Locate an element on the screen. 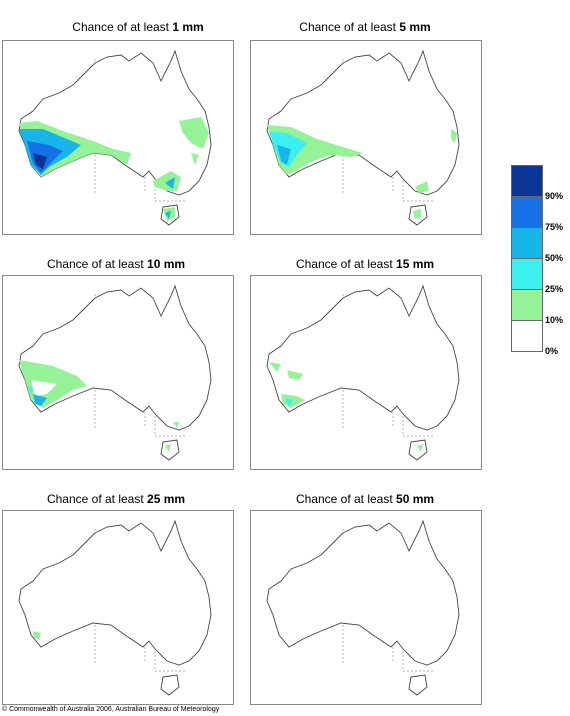  map-15mm is located at coordinates (366, 372).